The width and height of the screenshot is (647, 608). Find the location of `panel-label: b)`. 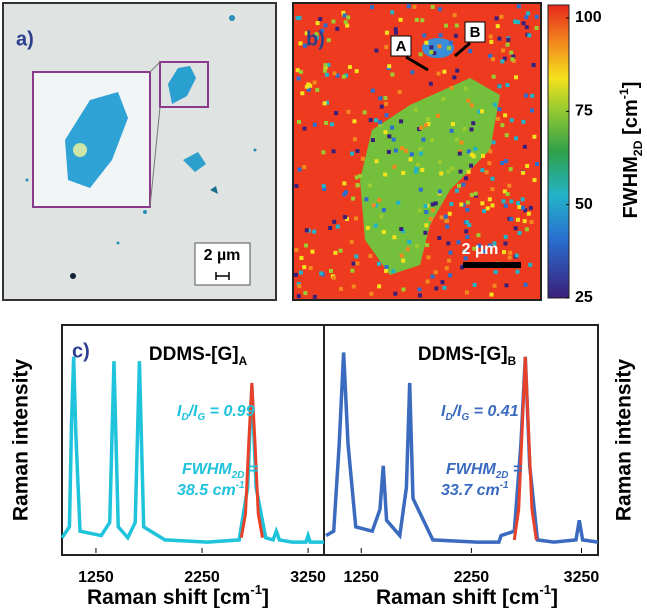

panel-label: b) is located at coordinates (315, 39).